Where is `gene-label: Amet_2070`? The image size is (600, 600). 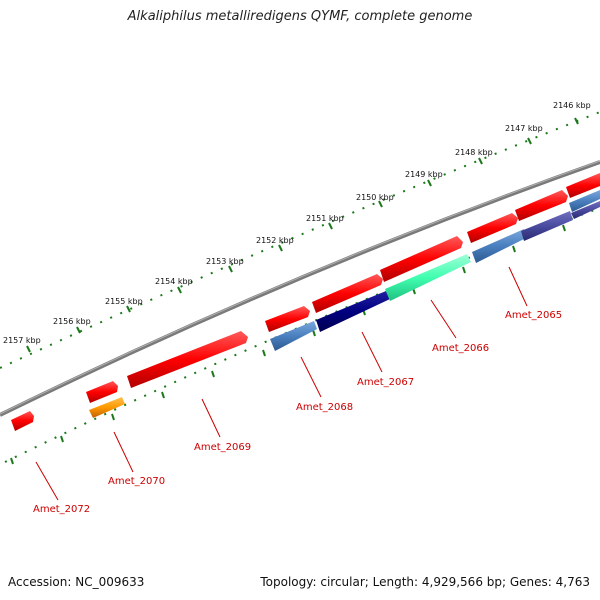 gene-label: Amet_2070 is located at coordinates (136, 481).